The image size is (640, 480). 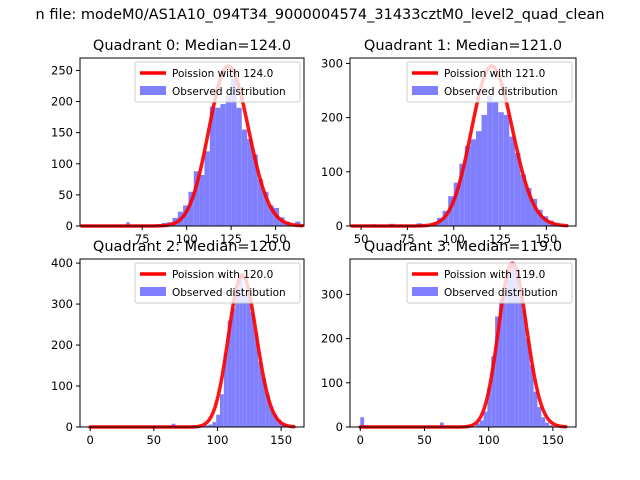 I want to click on legend: Poission with 121.0 Observed distribution, so click(x=489, y=82).